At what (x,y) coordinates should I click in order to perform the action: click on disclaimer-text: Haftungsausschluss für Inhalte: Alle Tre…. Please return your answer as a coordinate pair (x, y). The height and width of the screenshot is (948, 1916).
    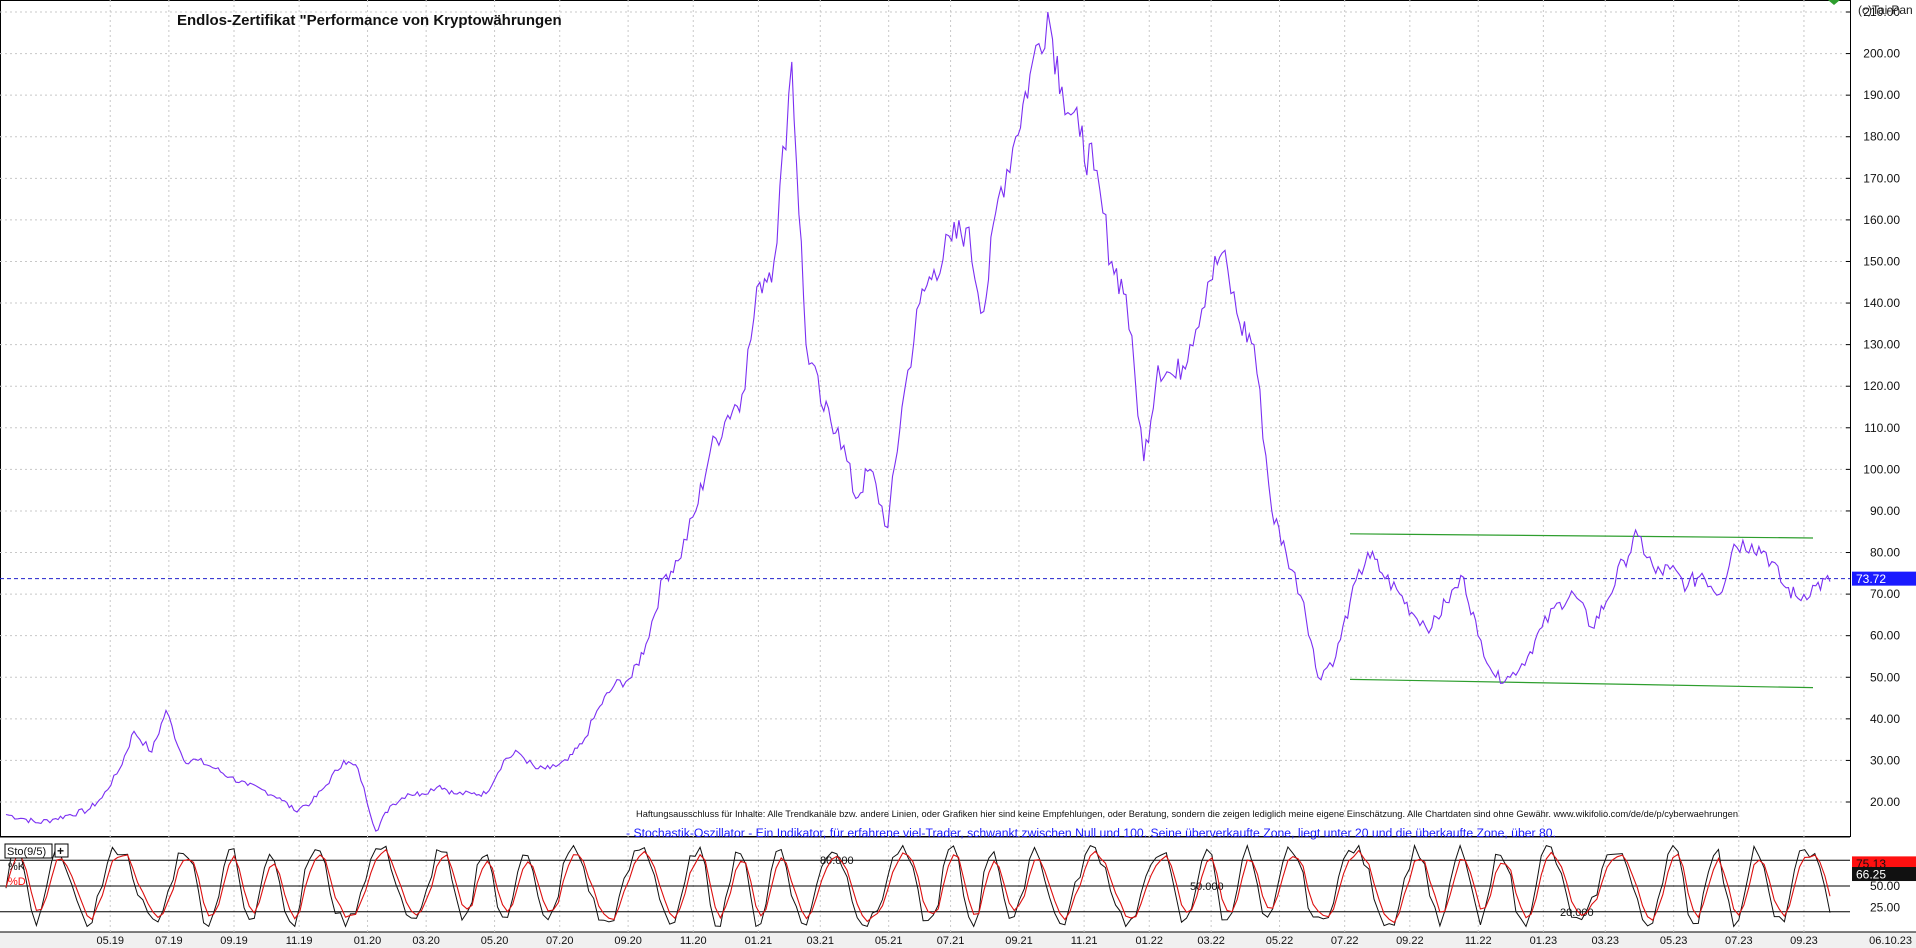
    Looking at the image, I should click on (1187, 814).